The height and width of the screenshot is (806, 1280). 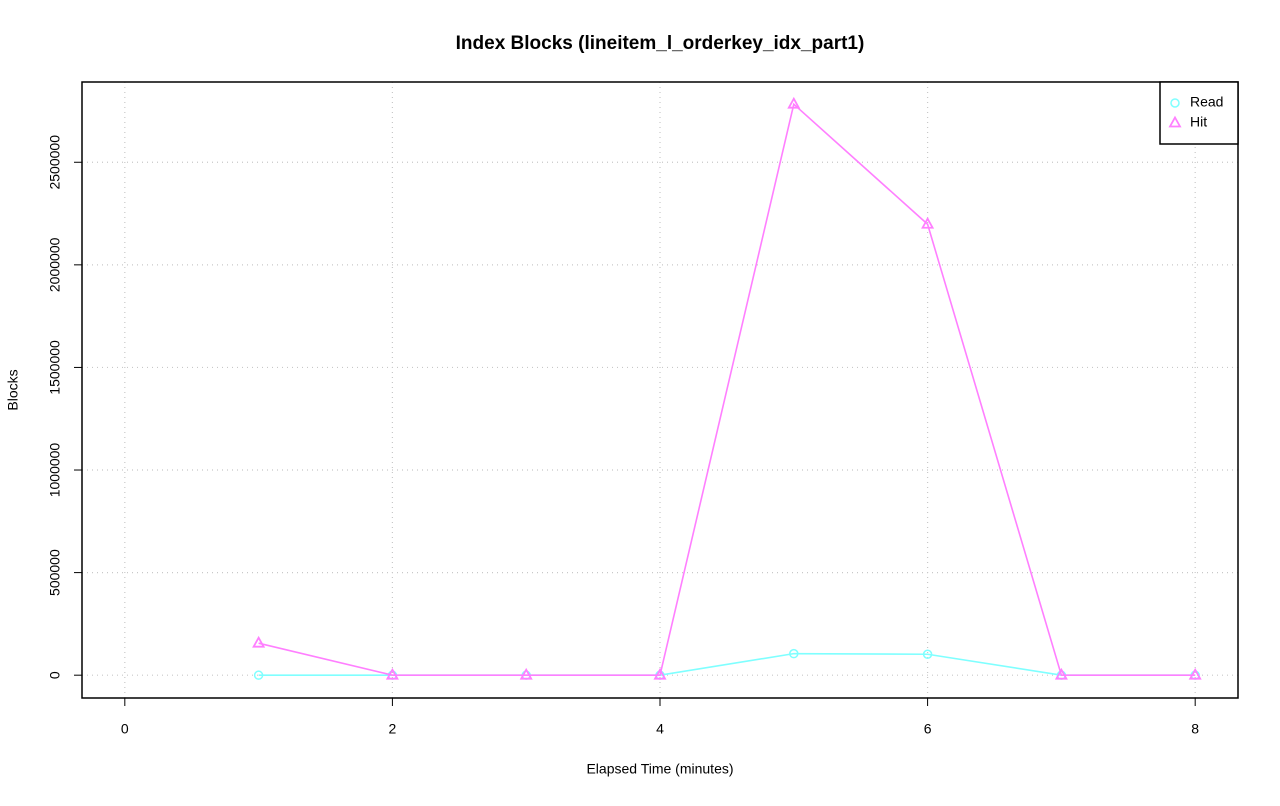 What do you see at coordinates (928, 729) in the screenshot?
I see `x-tick-label: 6` at bounding box center [928, 729].